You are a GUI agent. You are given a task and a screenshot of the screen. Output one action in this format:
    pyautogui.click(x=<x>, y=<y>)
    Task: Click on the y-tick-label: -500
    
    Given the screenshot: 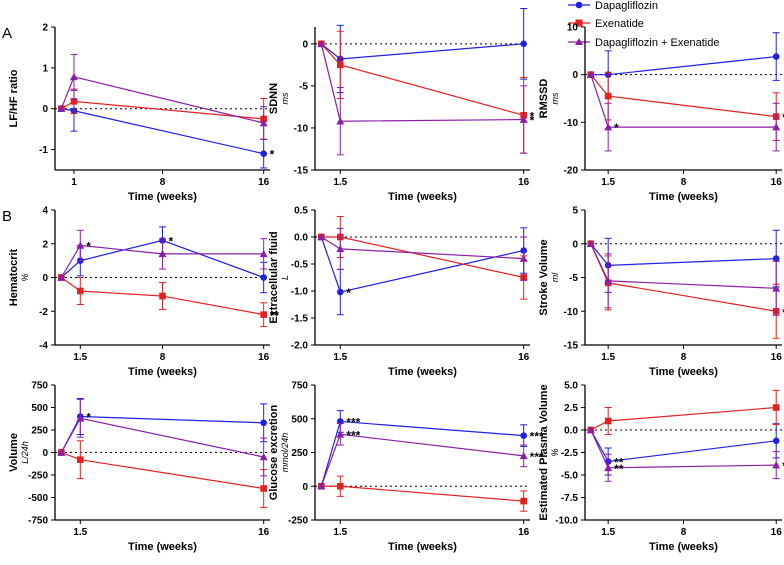 What is the action you would take?
    pyautogui.click(x=38, y=498)
    